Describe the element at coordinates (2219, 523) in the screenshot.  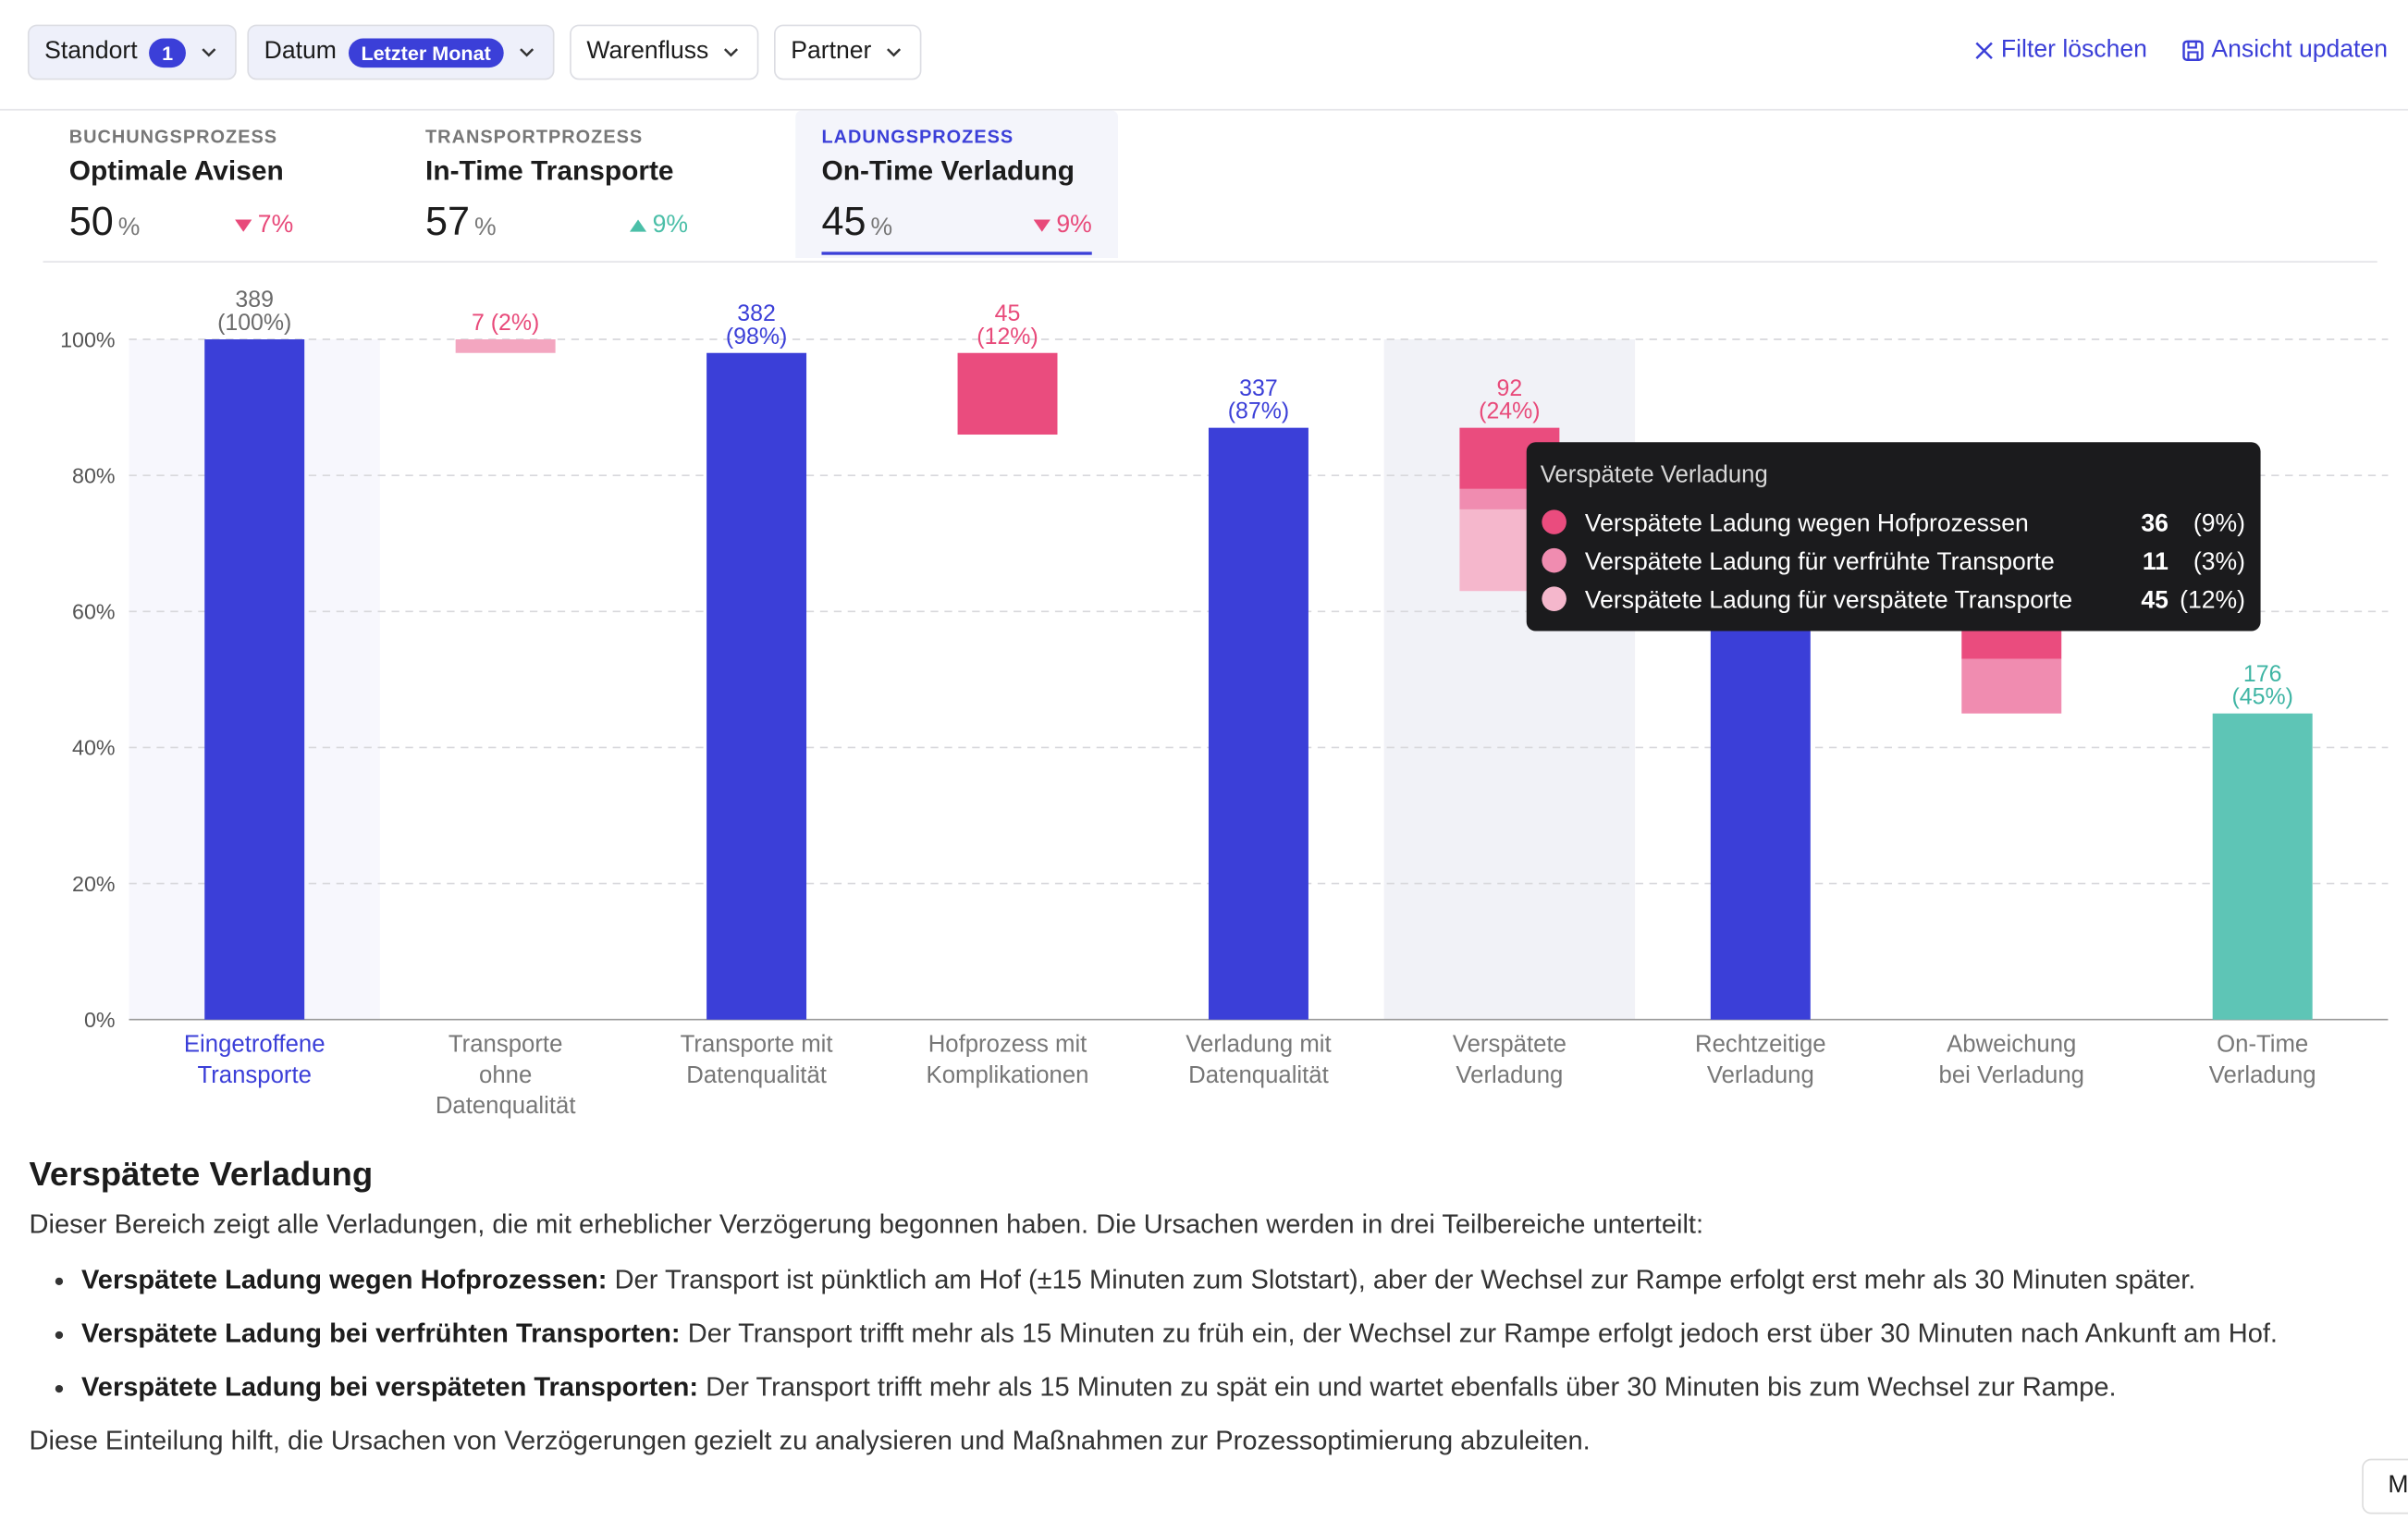
I see `tooltip-row-share: (9%)` at that location.